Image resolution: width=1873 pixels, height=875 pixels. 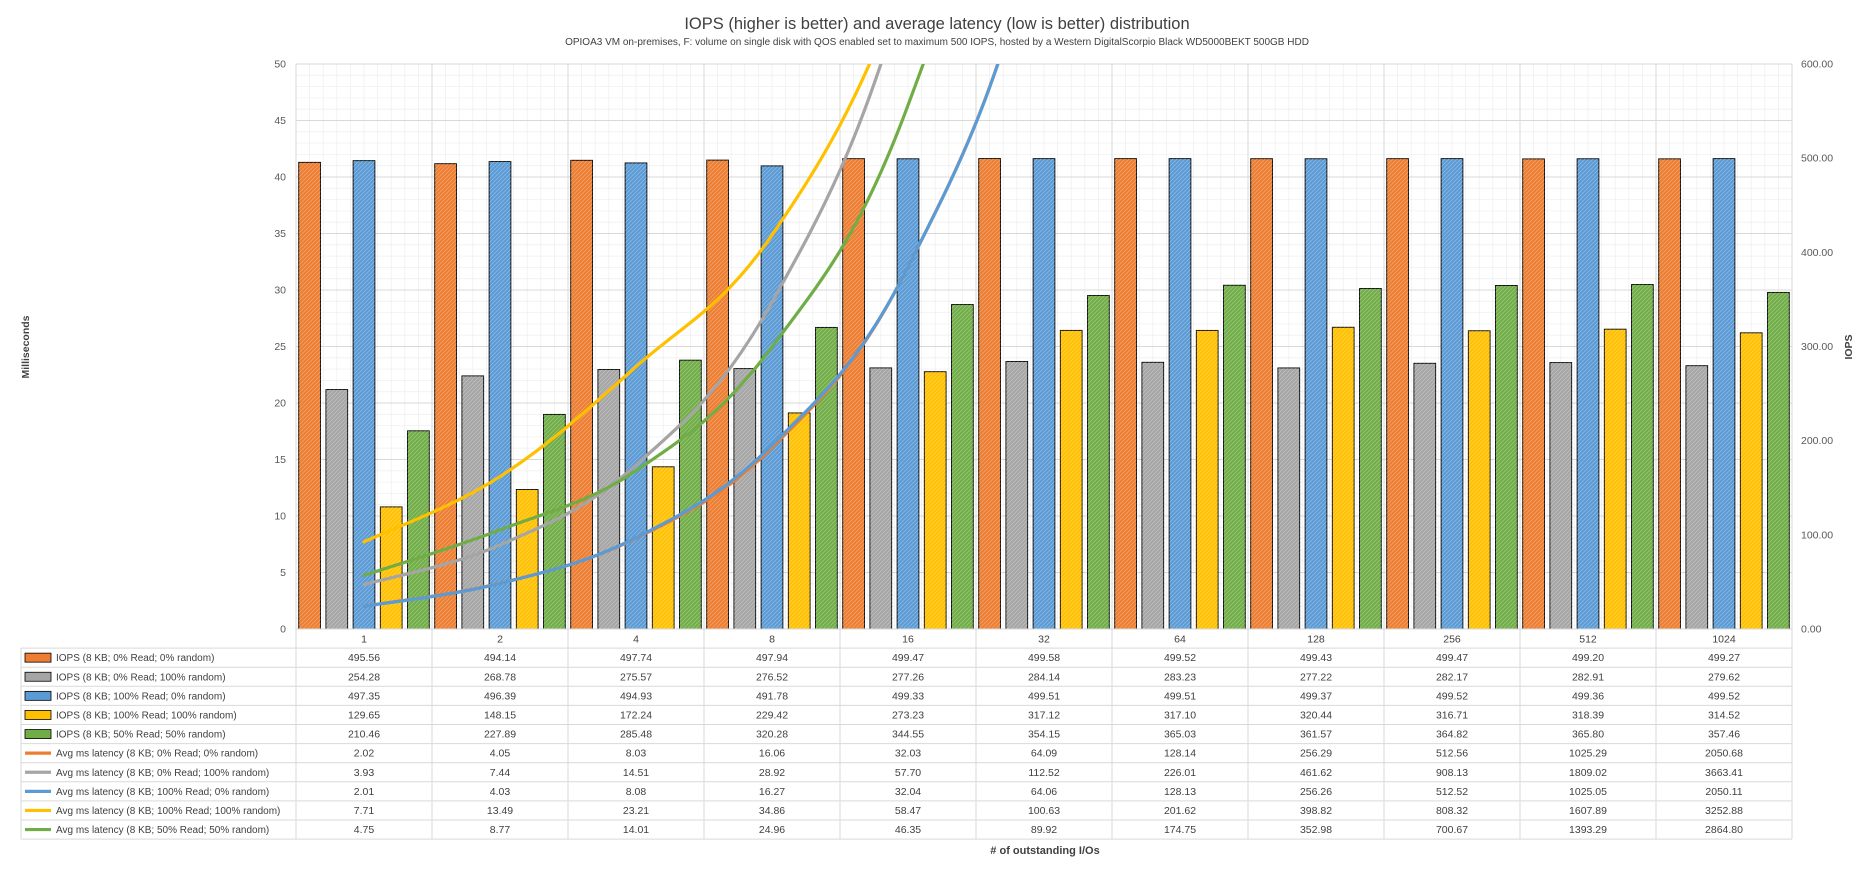 I want to click on table-value: 16.06, so click(x=772, y=754).